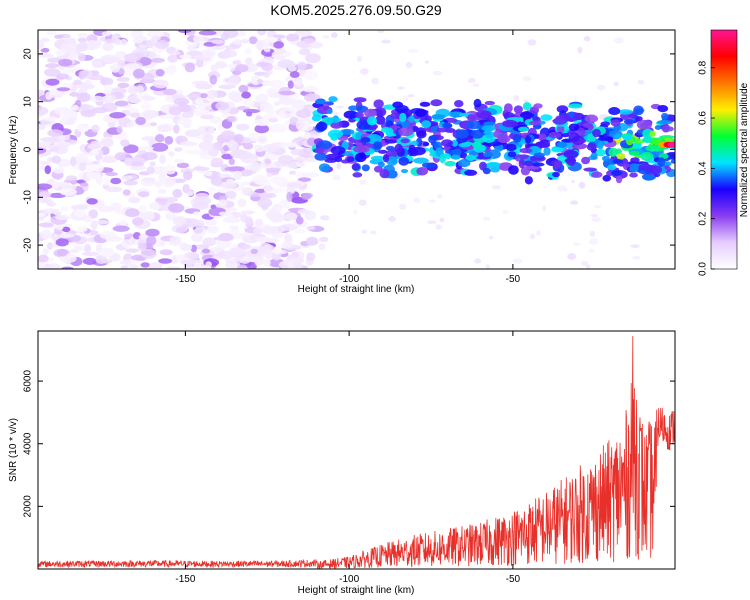 This screenshot has width=750, height=600. Describe the element at coordinates (28, 197) in the screenshot. I see `y-tick-label: -10` at that location.